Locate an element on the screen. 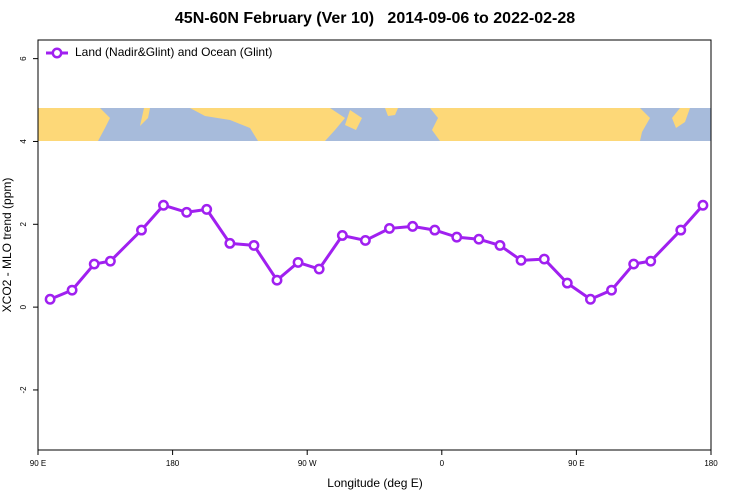  y-tick-label: -2 is located at coordinates (23, 390).